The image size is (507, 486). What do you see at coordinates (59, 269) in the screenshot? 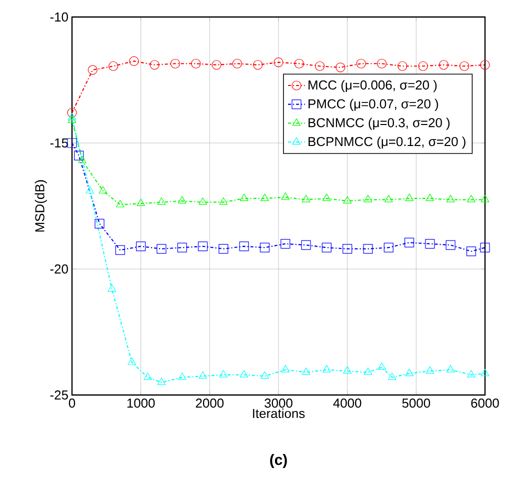
I see `y-tick-label: -20` at bounding box center [59, 269].